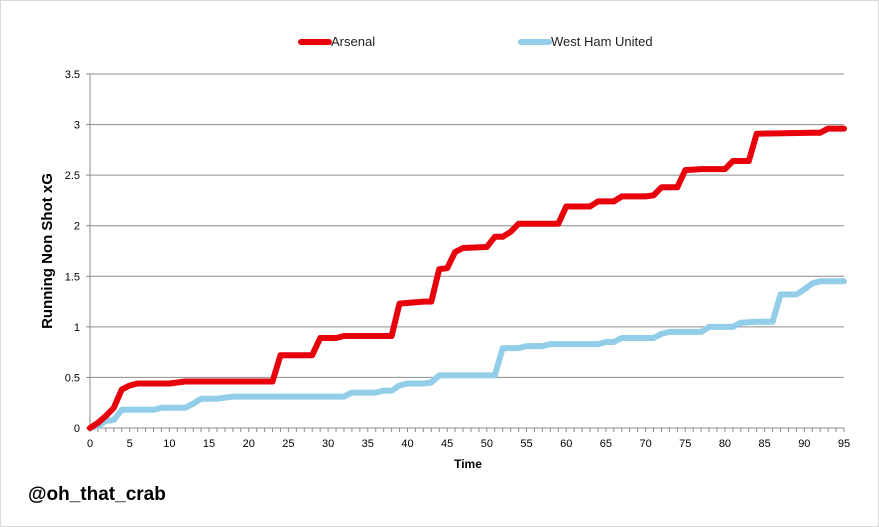 Image resolution: width=879 pixels, height=527 pixels. I want to click on x-tick-label: 75, so click(685, 444).